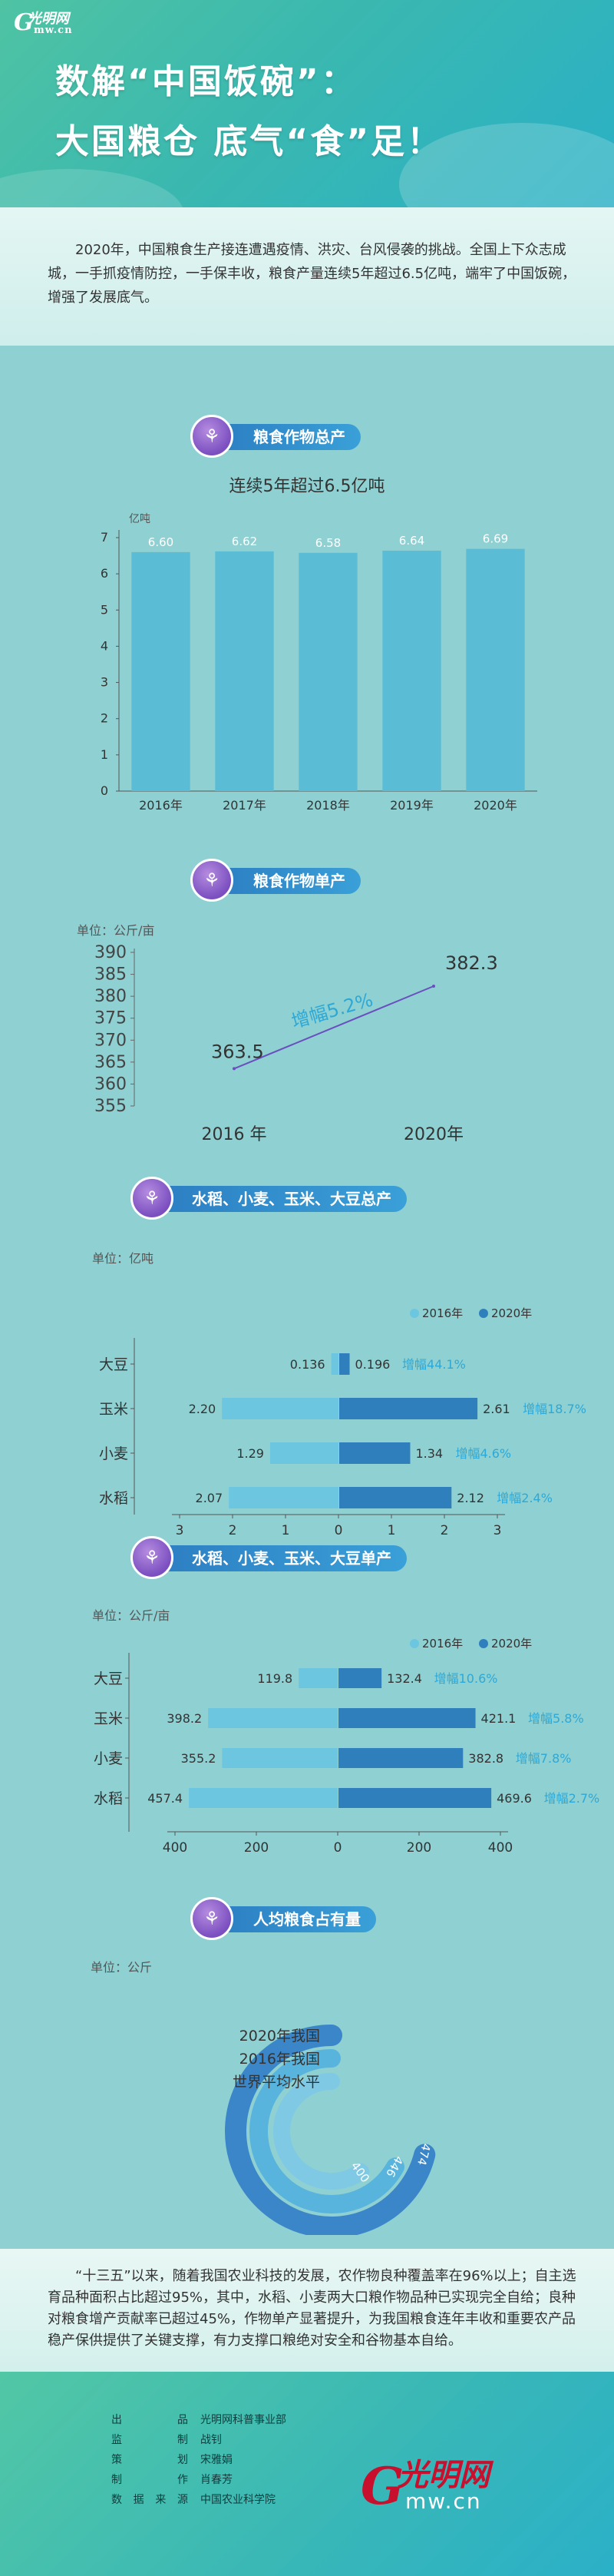 This screenshot has width=614, height=2576. What do you see at coordinates (333, 1027) in the screenshot?
I see `series-line` at bounding box center [333, 1027].